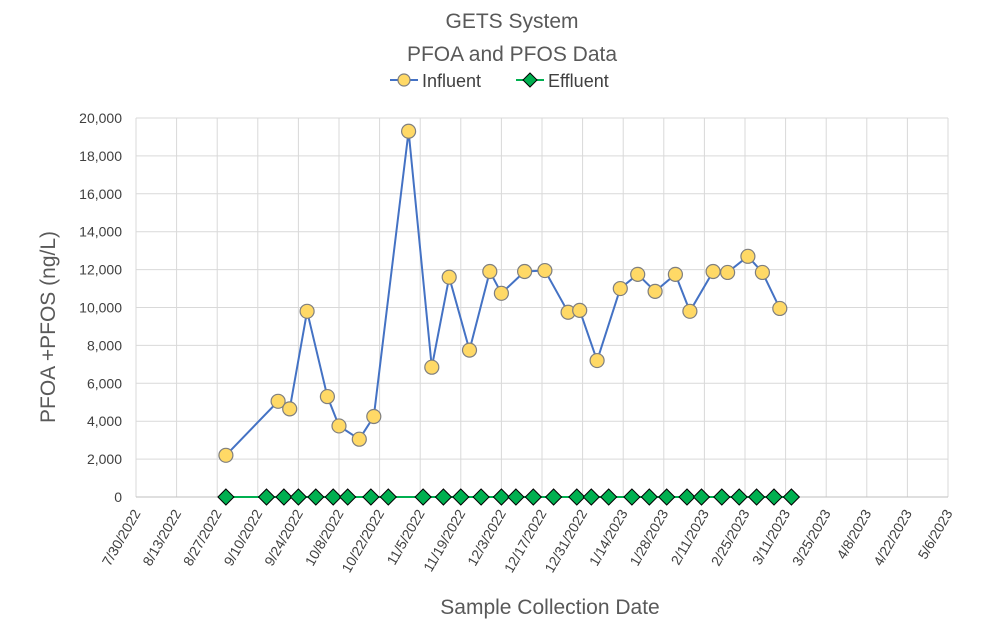 The image size is (982, 626). Describe the element at coordinates (161, 537) in the screenshot. I see `x-tick-label: 8/13/2022` at that location.